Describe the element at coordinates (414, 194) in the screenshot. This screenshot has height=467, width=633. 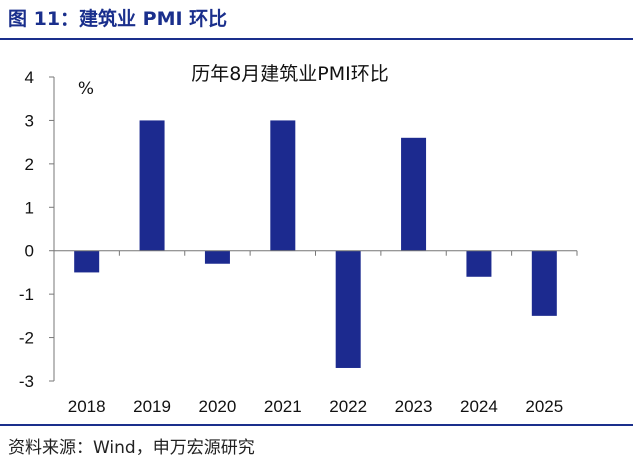
I see `bar-2023` at that location.